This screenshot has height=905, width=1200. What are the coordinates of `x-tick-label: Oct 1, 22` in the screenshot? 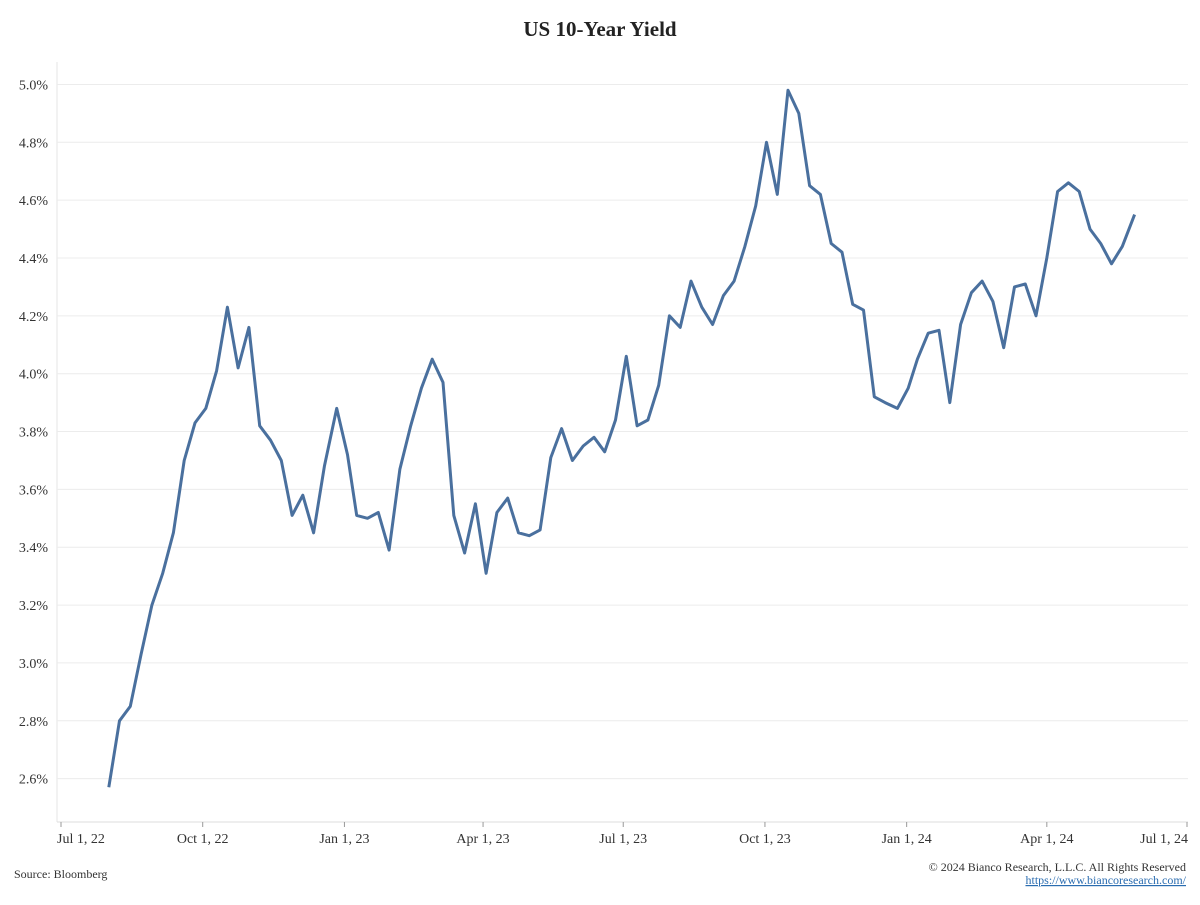 It's located at (203, 839).